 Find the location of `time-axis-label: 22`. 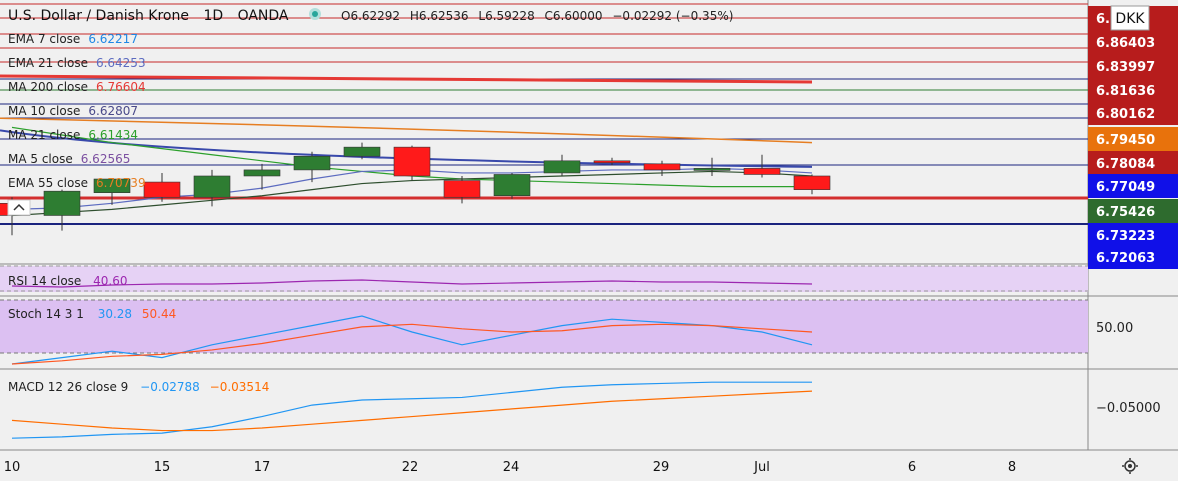

time-axis-label: 22 is located at coordinates (410, 467).